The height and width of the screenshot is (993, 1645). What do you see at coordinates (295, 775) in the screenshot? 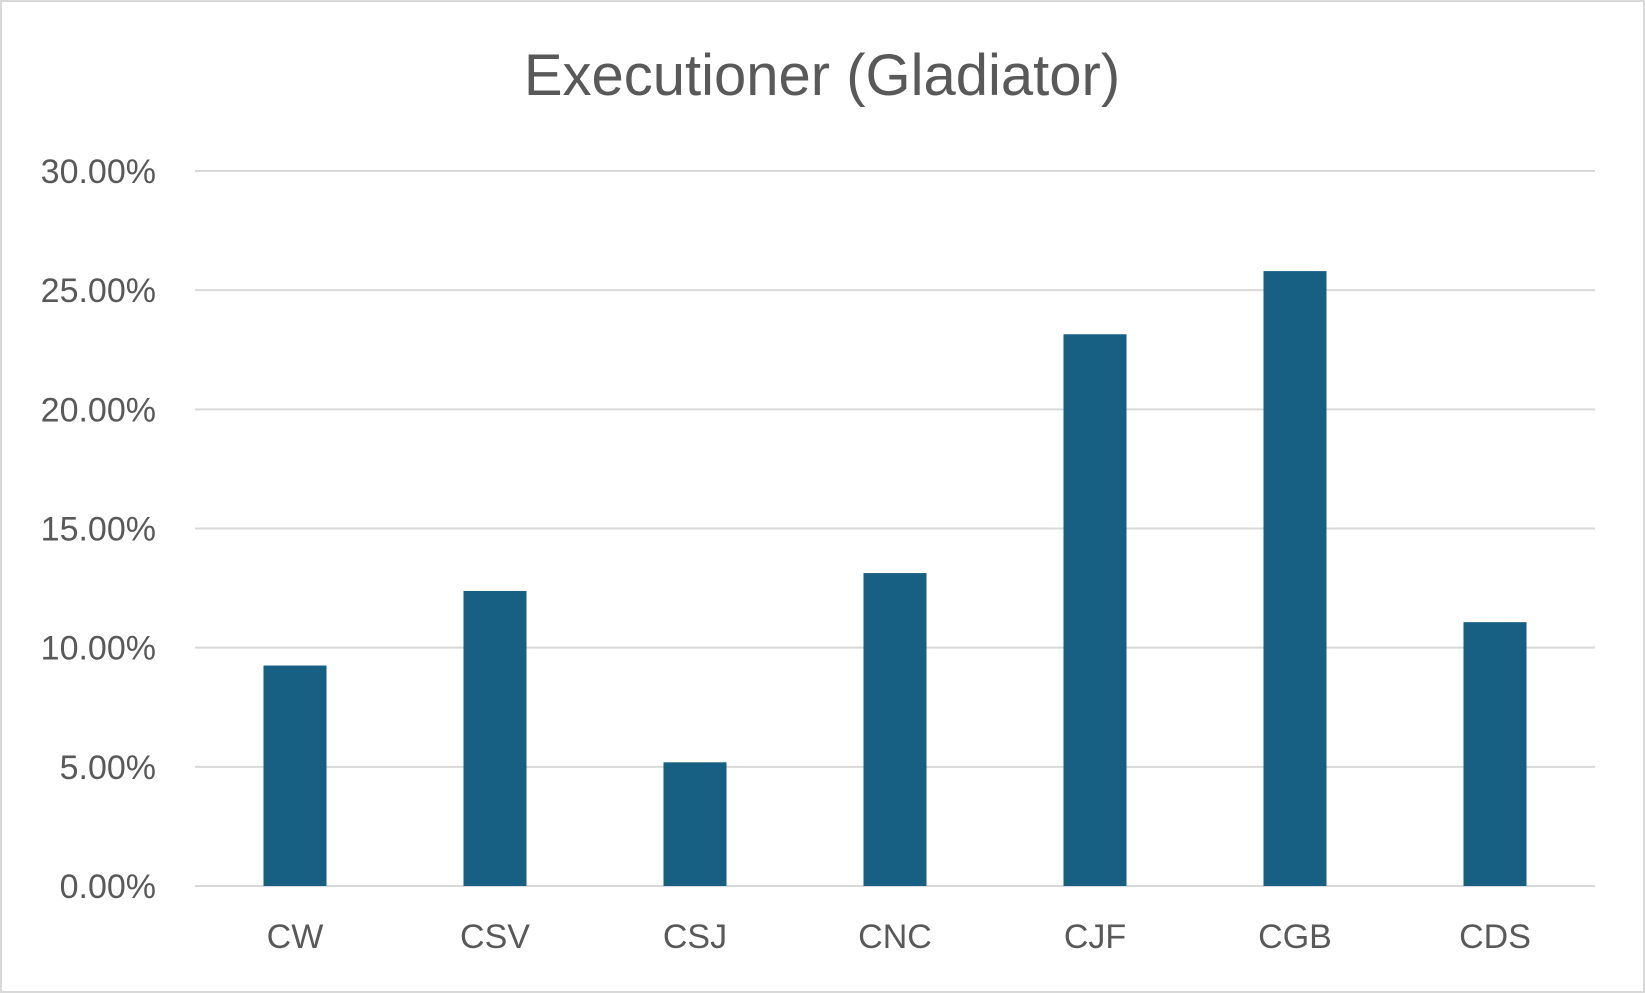
I see `bar-cw` at bounding box center [295, 775].